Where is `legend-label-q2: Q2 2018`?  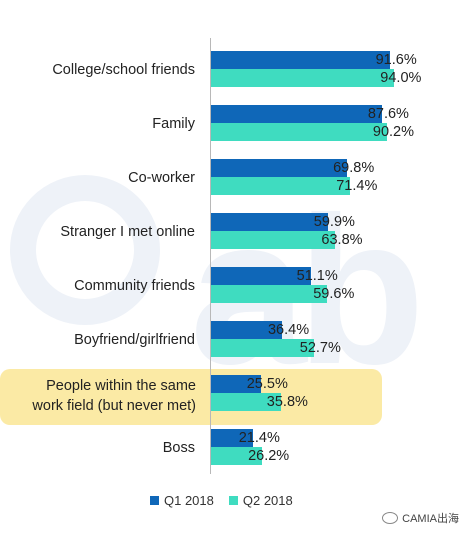 legend-label-q2: Q2 2018 is located at coordinates (267, 500).